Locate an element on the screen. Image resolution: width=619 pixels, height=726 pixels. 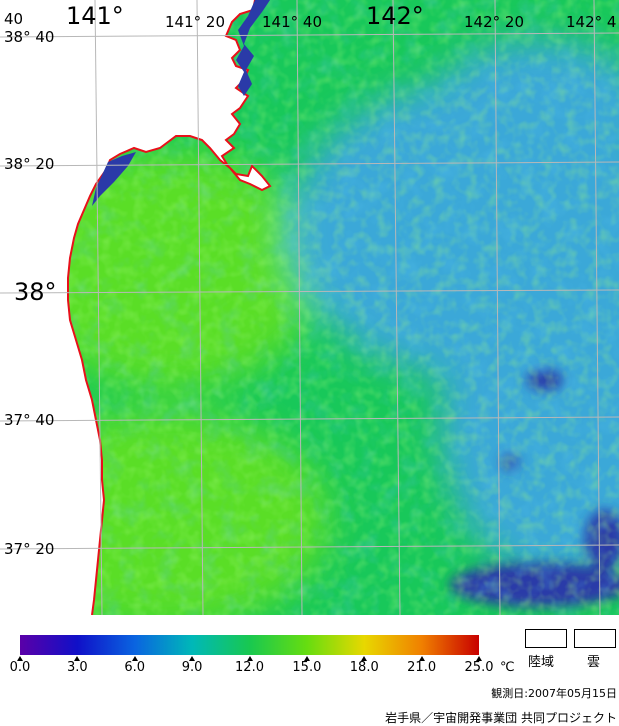
land-label: 陸域 is located at coordinates (541, 662).